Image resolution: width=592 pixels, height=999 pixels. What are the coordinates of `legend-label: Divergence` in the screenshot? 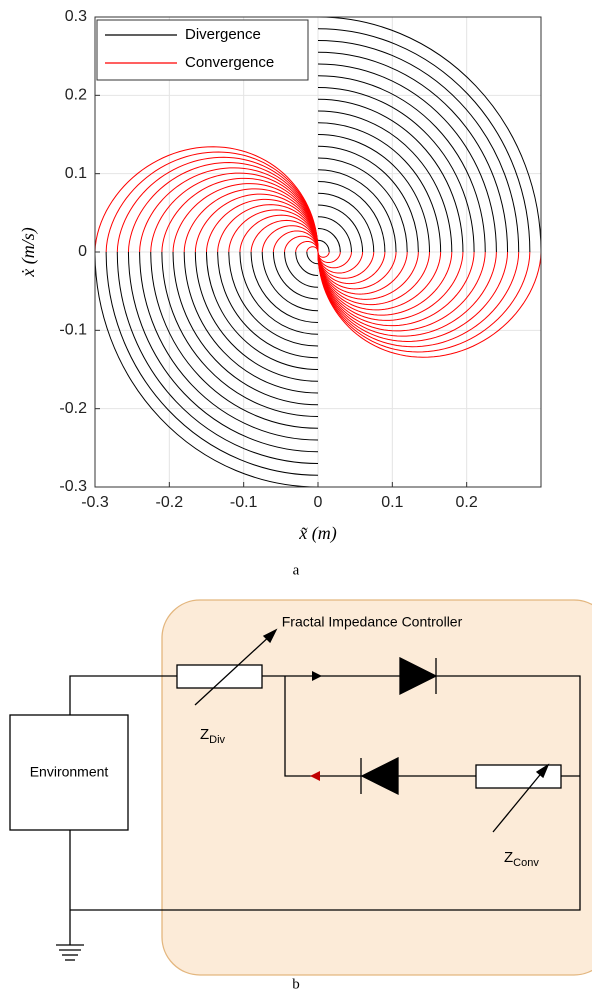 It's located at (223, 34).